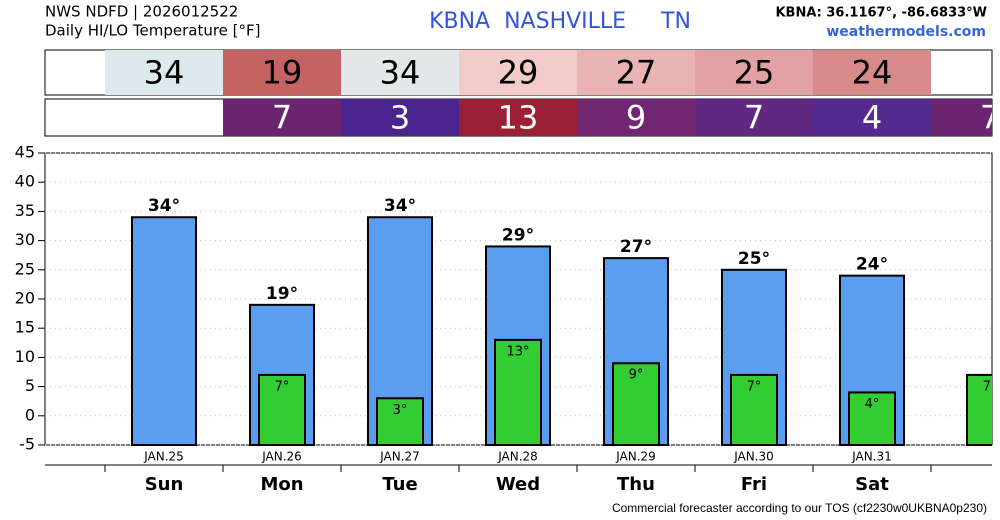  Describe the element at coordinates (25, 268) in the screenshot. I see `y-tick-label: 25` at that location.